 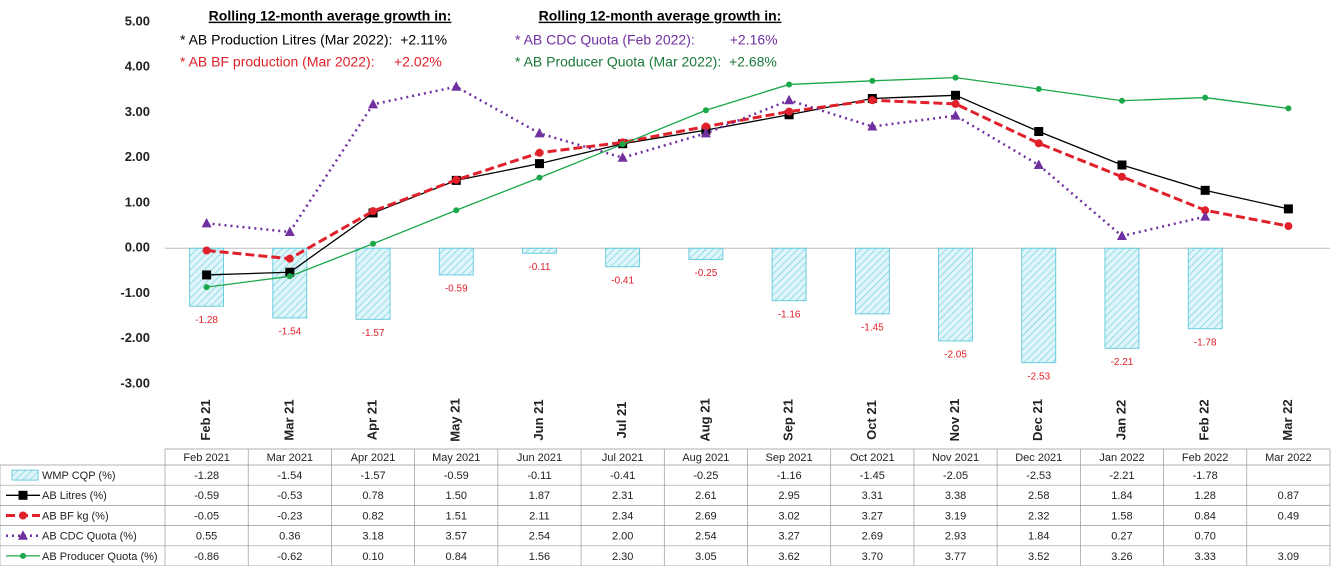 I want to click on table-cell: -0.11, so click(x=539, y=476).